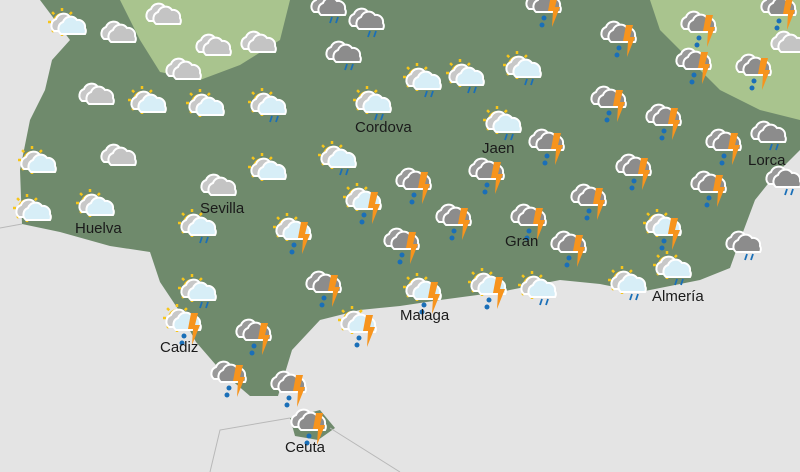 The image size is (800, 472). What do you see at coordinates (179, 347) in the screenshot?
I see `city-label: Cadiz` at bounding box center [179, 347].